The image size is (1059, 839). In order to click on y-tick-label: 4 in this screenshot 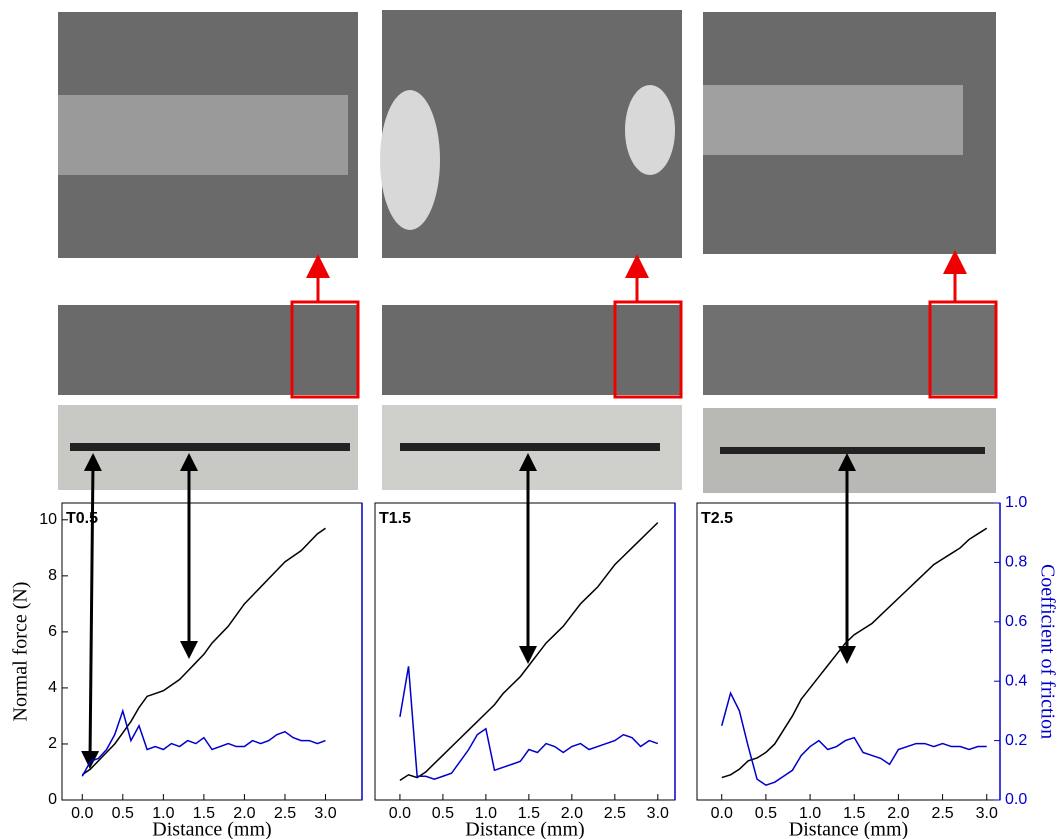, I will do `click(52, 687)`.